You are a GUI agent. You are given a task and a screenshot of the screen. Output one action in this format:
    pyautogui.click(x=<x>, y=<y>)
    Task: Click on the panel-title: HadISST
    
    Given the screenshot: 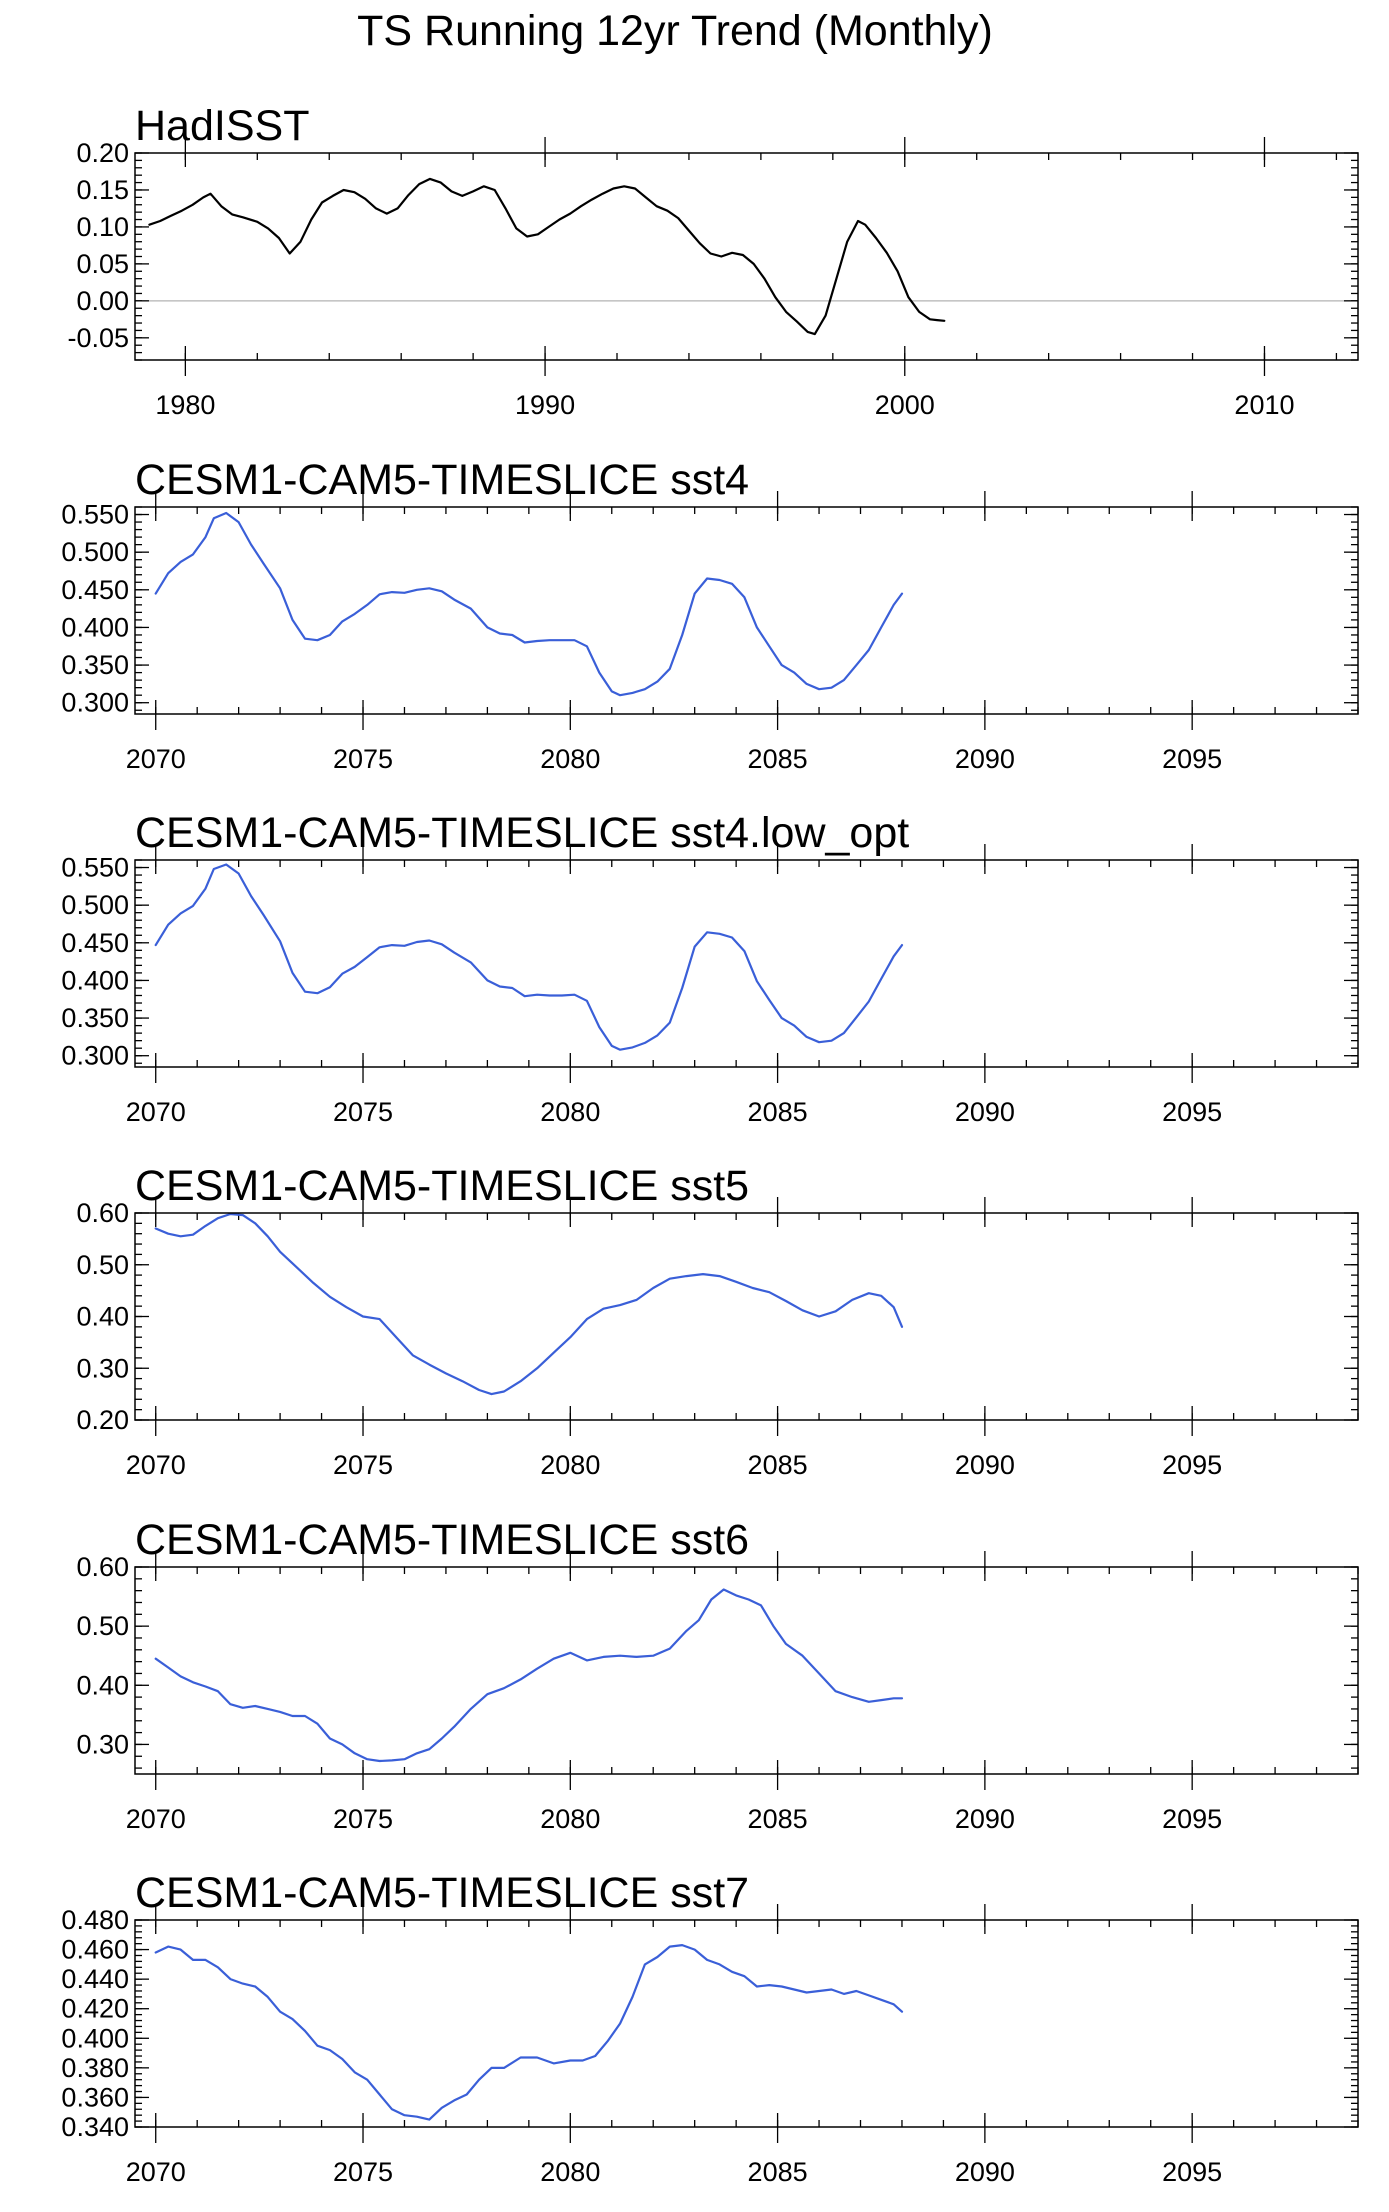 What is the action you would take?
    pyautogui.click(x=222, y=126)
    